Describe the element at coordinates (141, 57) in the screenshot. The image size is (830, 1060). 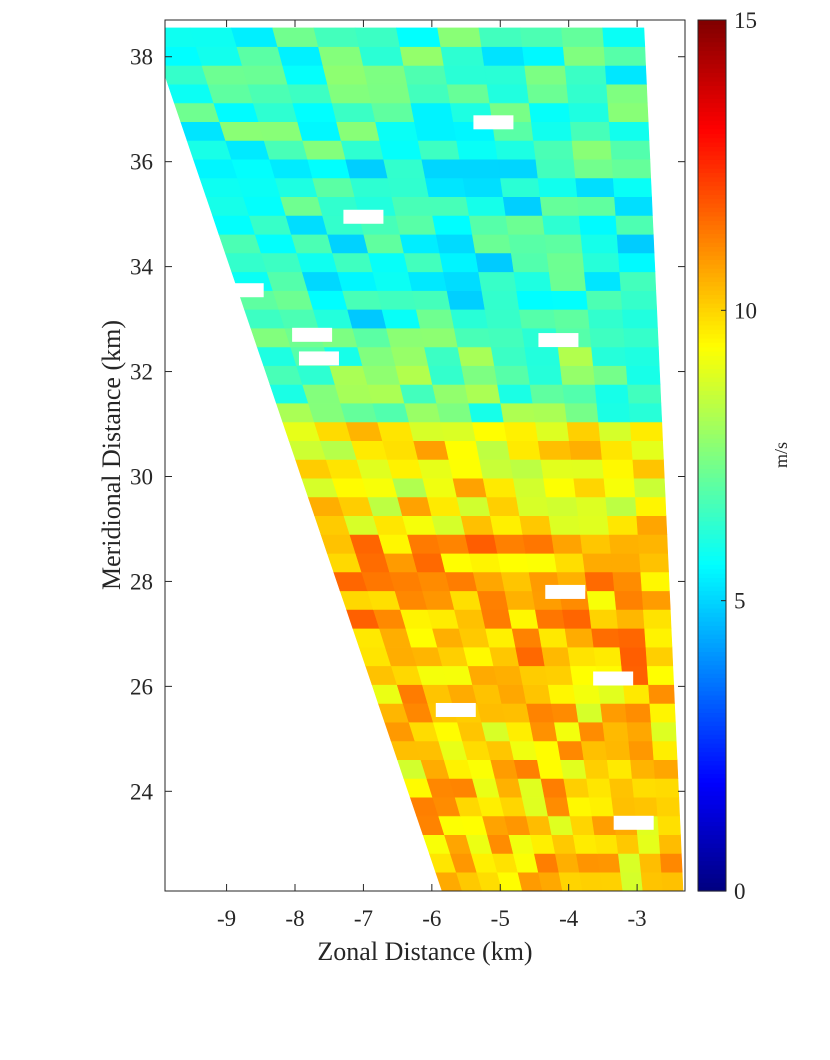
I see `y-tick-label: 38` at that location.